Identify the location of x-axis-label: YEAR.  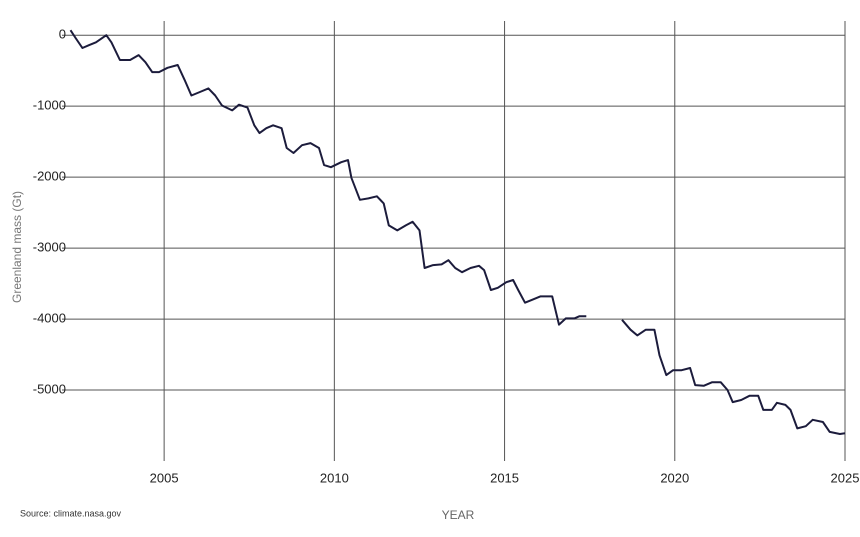
(458, 515).